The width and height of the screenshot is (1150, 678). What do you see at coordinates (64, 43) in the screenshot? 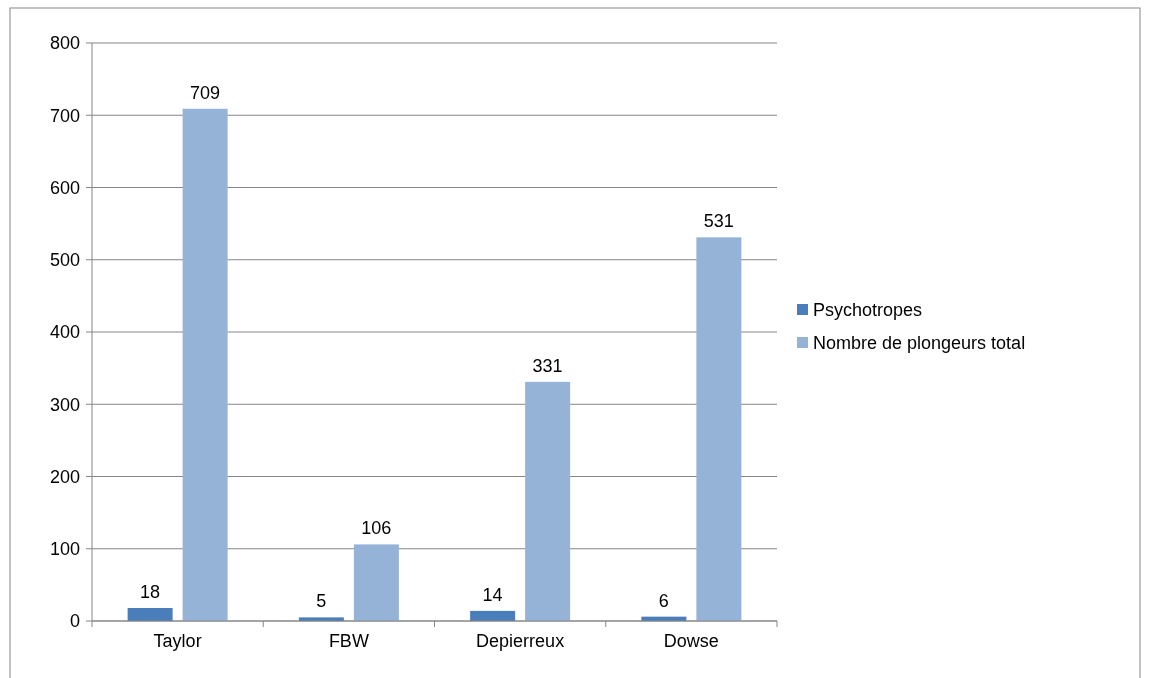
I see `y-tick-label: 800` at bounding box center [64, 43].